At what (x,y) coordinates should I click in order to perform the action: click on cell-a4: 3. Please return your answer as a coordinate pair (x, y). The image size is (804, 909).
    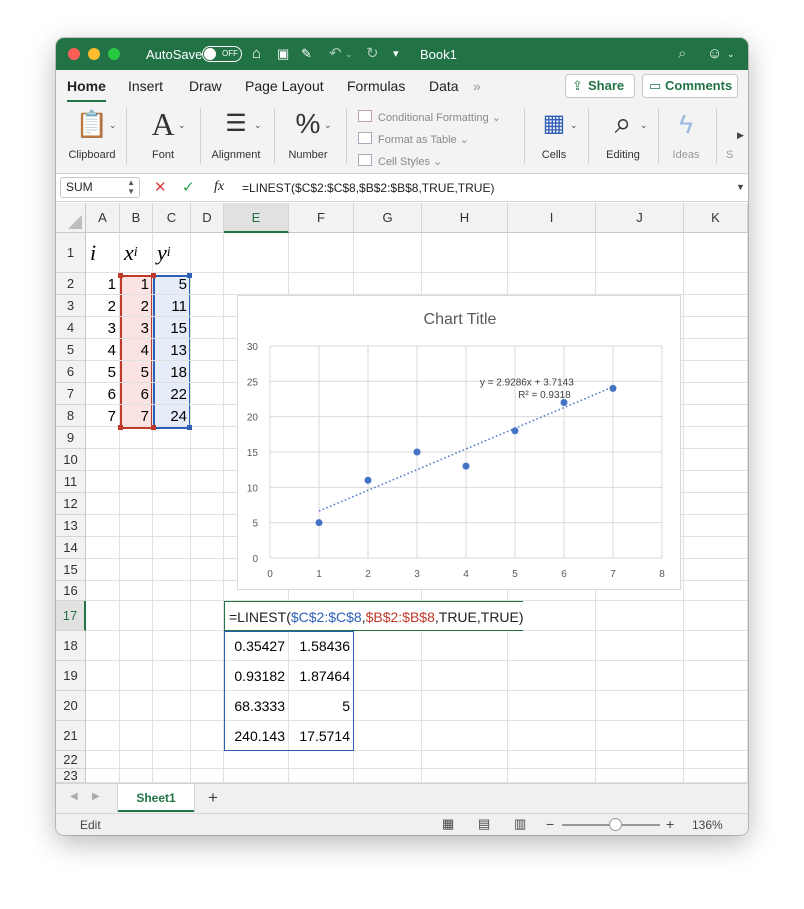
    Looking at the image, I should click on (111, 328).